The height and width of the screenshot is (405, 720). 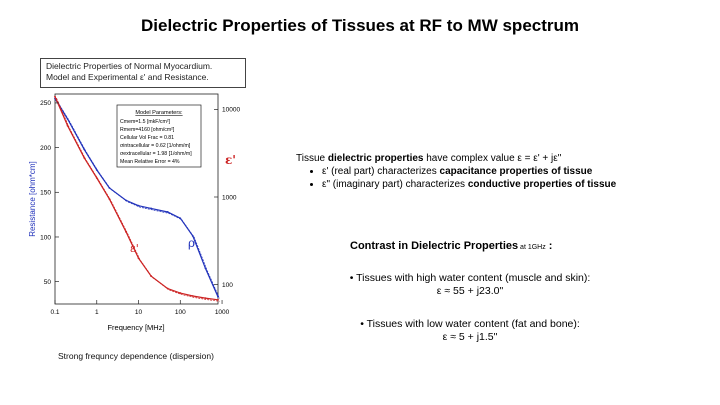 What do you see at coordinates (45, 237) in the screenshot?
I see `y-left-tick-label-1: 100` at bounding box center [45, 237].